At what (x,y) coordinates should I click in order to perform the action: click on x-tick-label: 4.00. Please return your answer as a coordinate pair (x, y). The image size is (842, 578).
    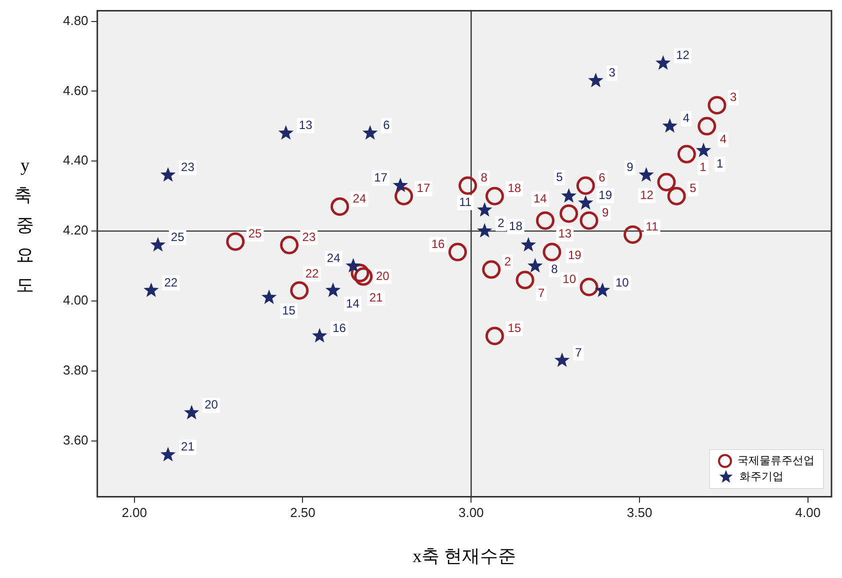
    Looking at the image, I should click on (808, 512).